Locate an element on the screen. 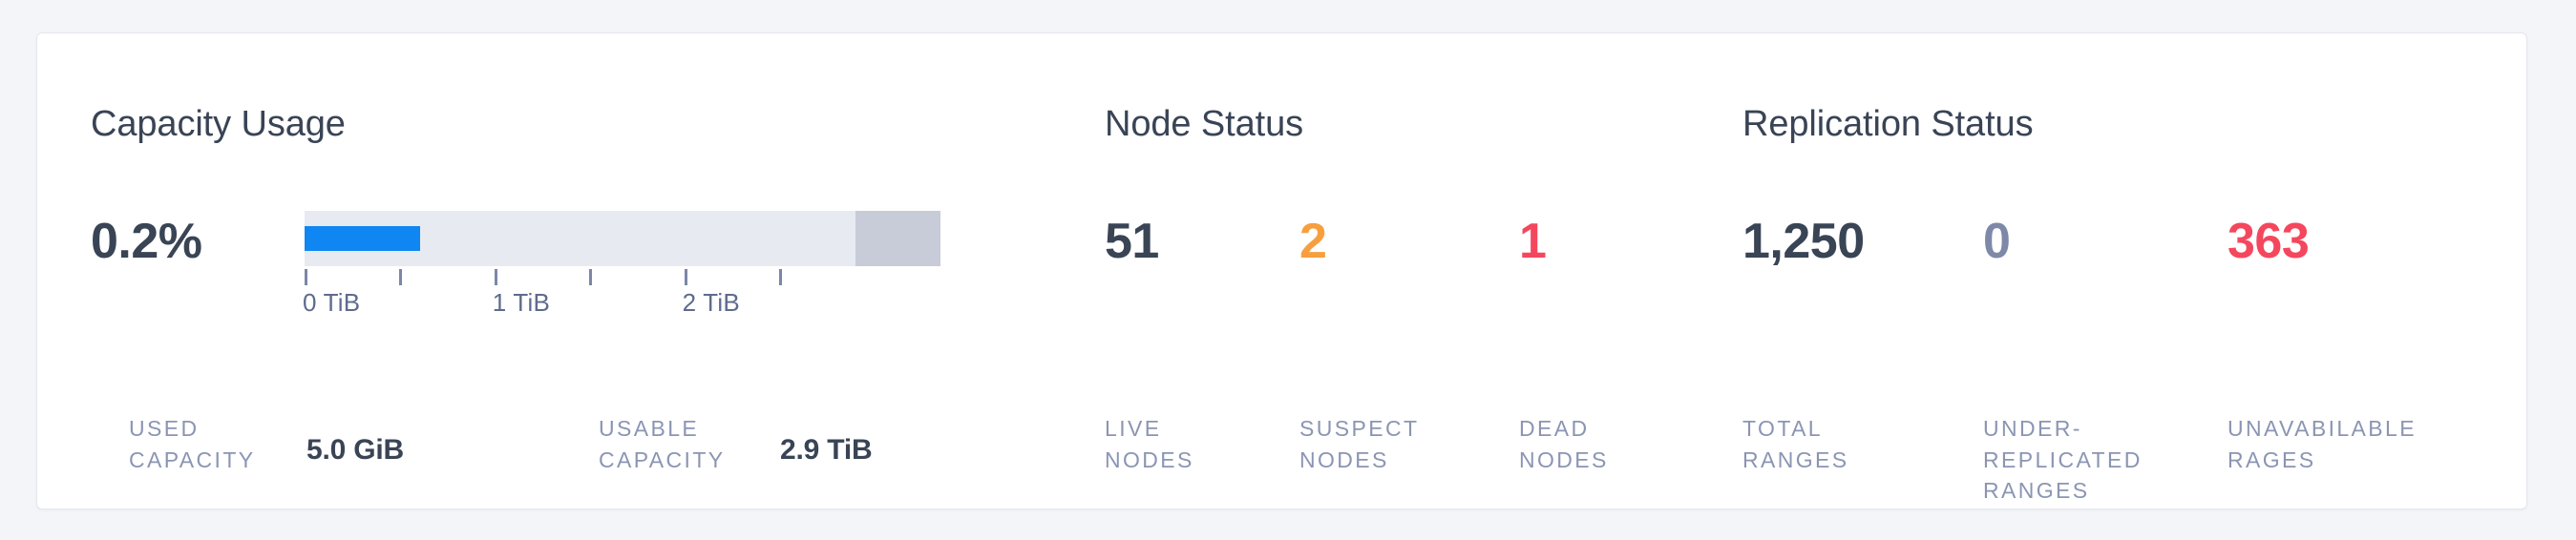 This screenshot has height=540, width=2576. capacity-percent-value: 0.2% is located at coordinates (146, 241).